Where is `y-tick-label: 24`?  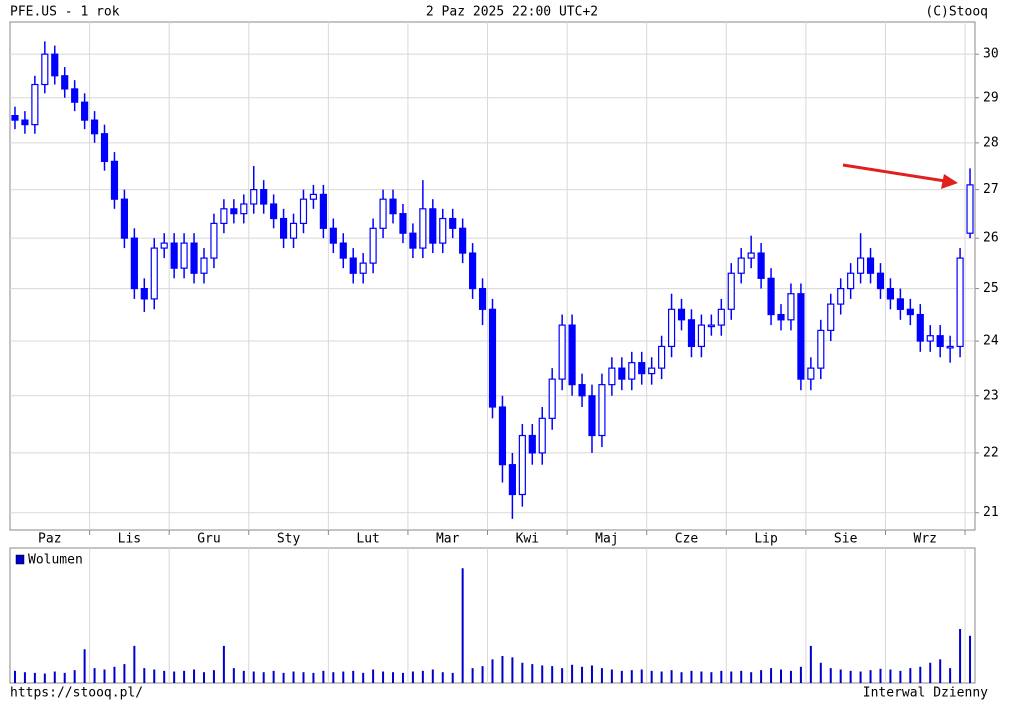
y-tick-label: 24 is located at coordinates (991, 341).